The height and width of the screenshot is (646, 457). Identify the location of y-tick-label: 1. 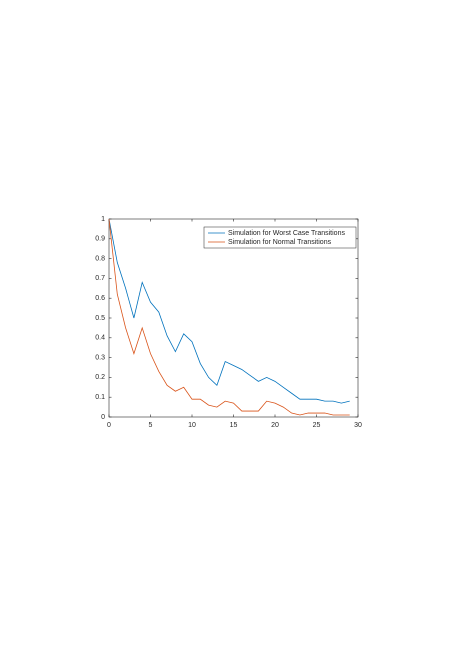
(103, 219).